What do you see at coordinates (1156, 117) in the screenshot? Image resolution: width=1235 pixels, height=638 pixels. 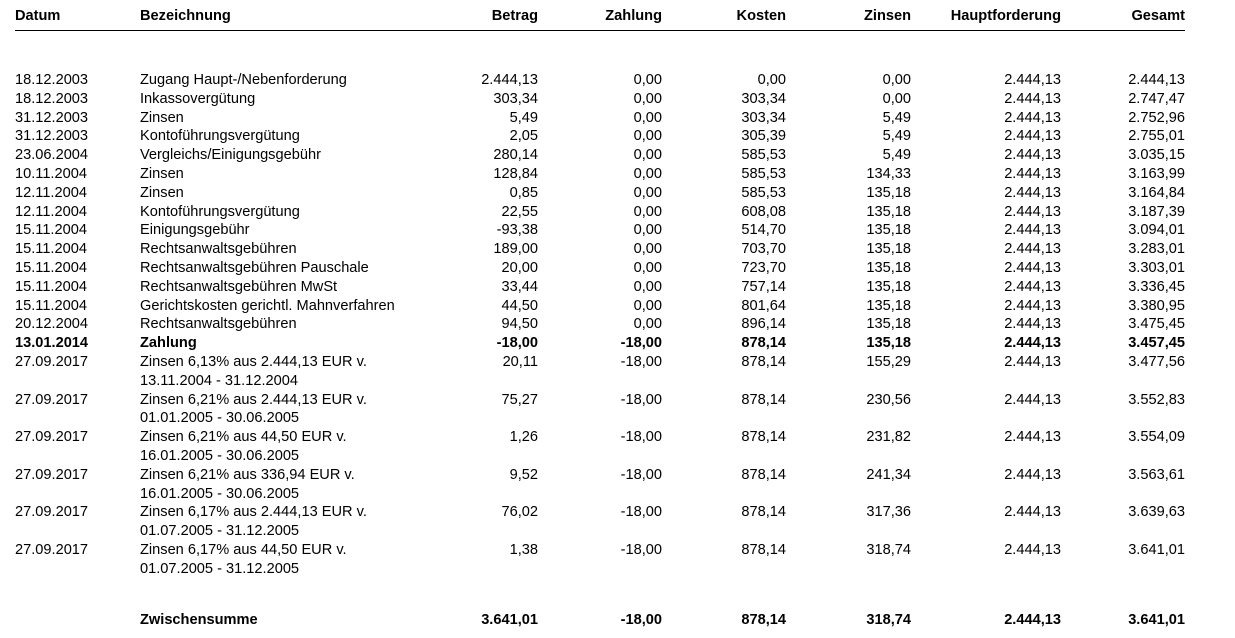 I see `cell-gesamt: 2.752,96` at bounding box center [1156, 117].